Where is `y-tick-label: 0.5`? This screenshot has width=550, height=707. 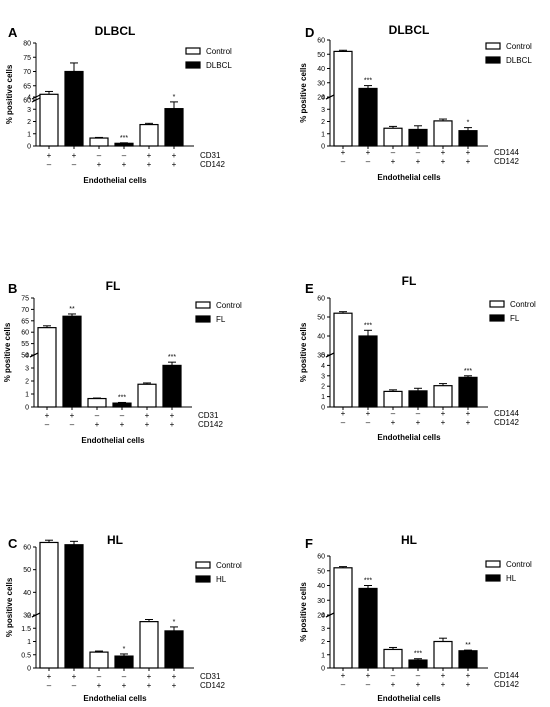
y-tick-label: 0.5 is located at coordinates (26, 655).